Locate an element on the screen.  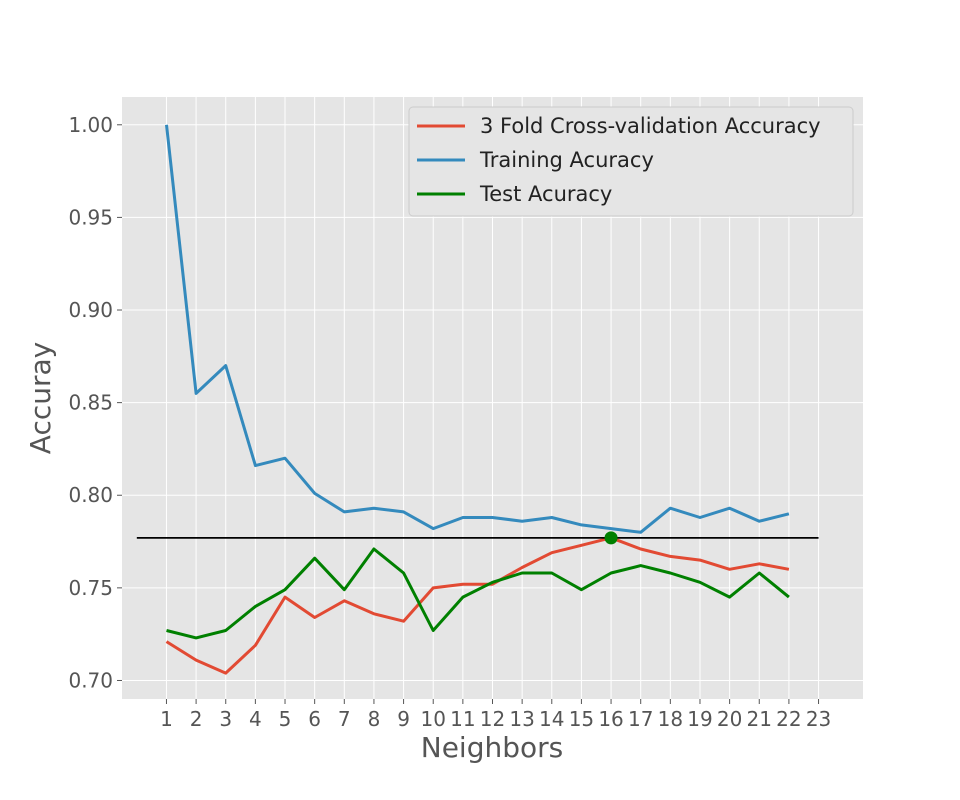
x-tick-label: 13 is located at coordinates (521, 719).